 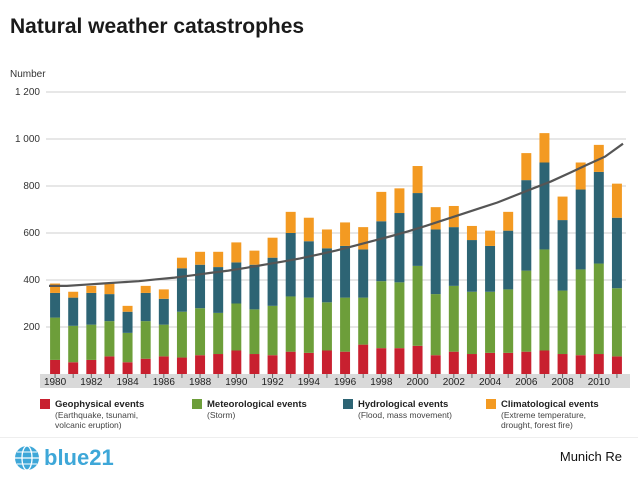 I want to click on x-tick-label: 1990, so click(x=236, y=382).